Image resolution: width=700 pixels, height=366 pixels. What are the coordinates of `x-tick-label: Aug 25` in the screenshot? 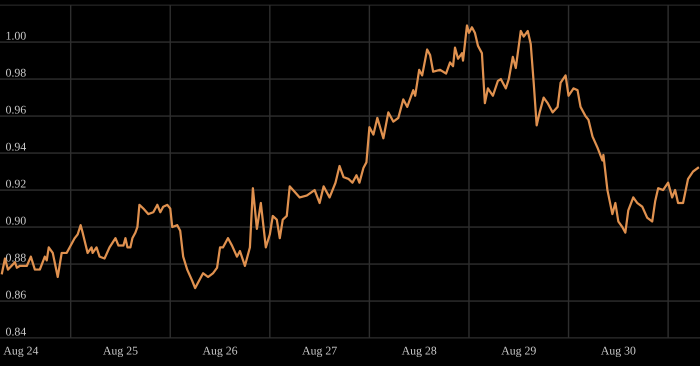 It's located at (120, 352).